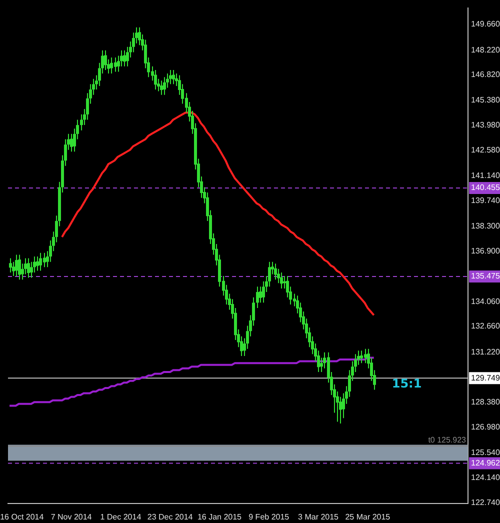 This screenshot has width=500, height=523. What do you see at coordinates (485, 427) in the screenshot?
I see `y-tick-label: 126.980` at bounding box center [485, 427].